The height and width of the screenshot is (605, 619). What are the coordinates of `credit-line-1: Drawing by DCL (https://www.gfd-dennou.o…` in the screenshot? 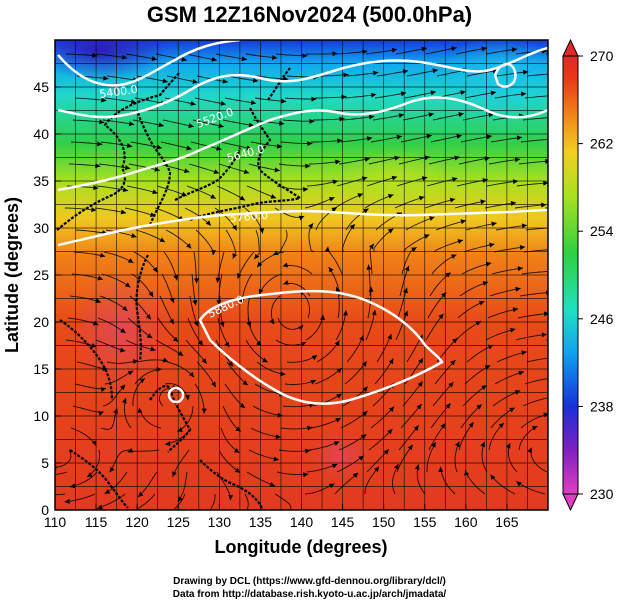 It's located at (309, 581).